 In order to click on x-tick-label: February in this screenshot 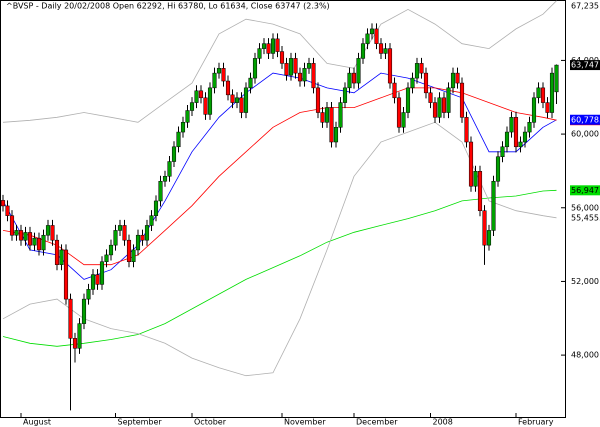, I will do `click(536, 422)`.